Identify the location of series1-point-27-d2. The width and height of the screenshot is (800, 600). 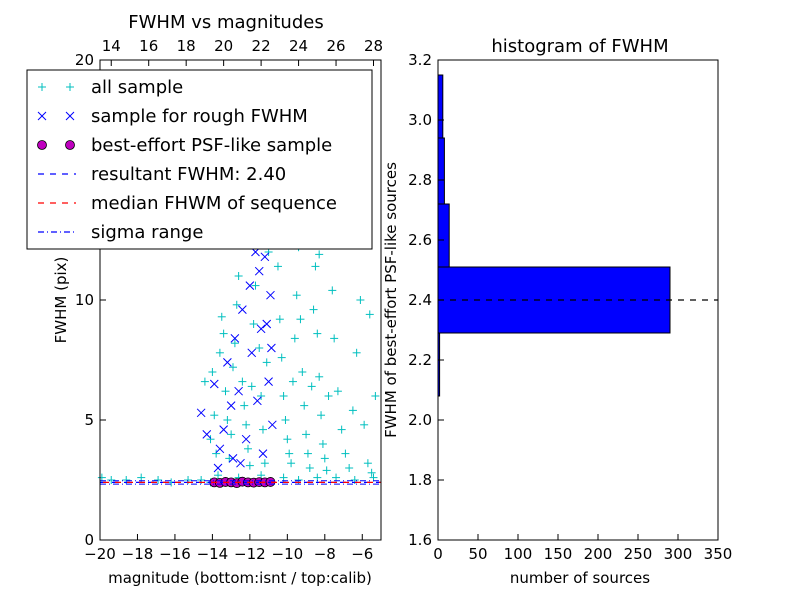
(233, 458).